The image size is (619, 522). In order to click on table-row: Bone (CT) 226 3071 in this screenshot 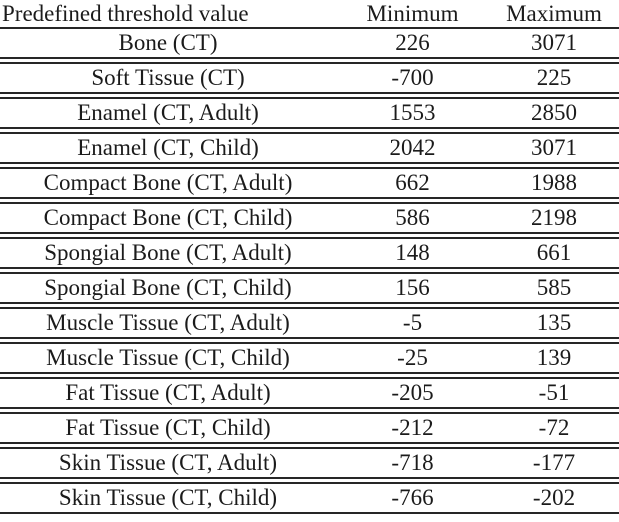, I will do `click(309, 43)`.